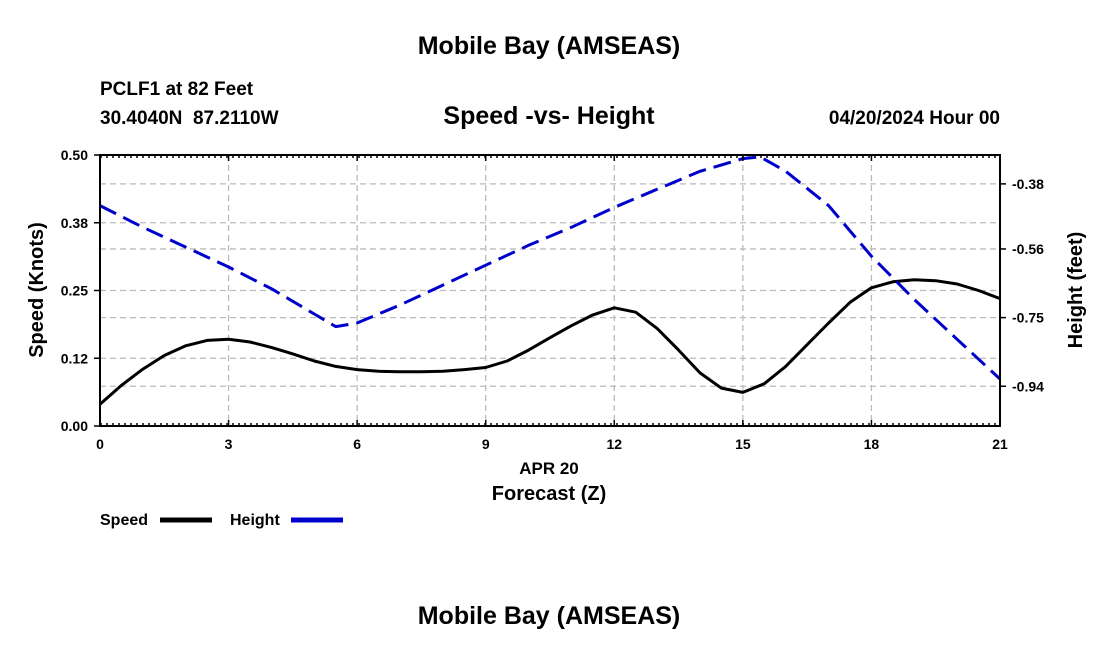 The image size is (1100, 650). What do you see at coordinates (255, 520) in the screenshot?
I see `legend-label-height: Height` at bounding box center [255, 520].